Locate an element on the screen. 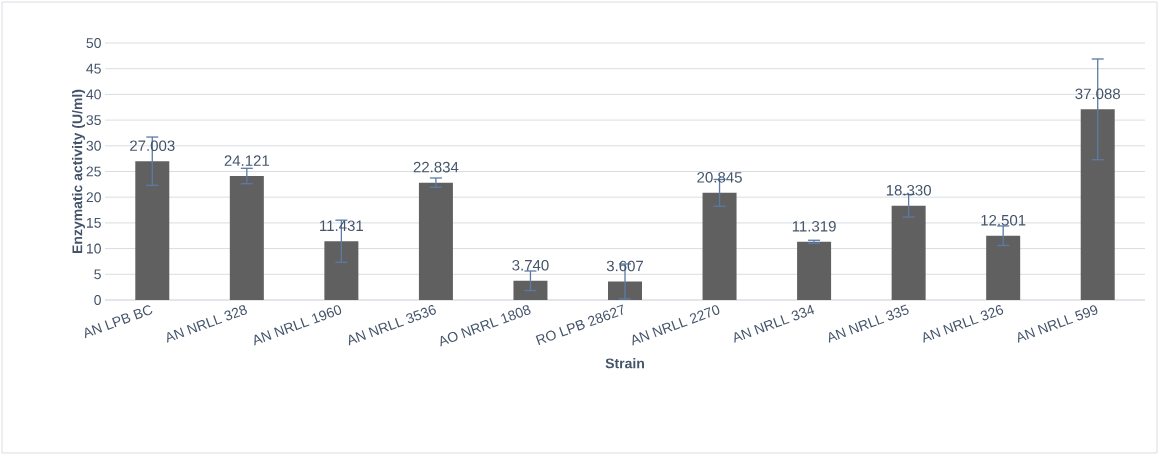 Image resolution: width=1159 pixels, height=455 pixels. data-label: 20.845 is located at coordinates (719, 177).